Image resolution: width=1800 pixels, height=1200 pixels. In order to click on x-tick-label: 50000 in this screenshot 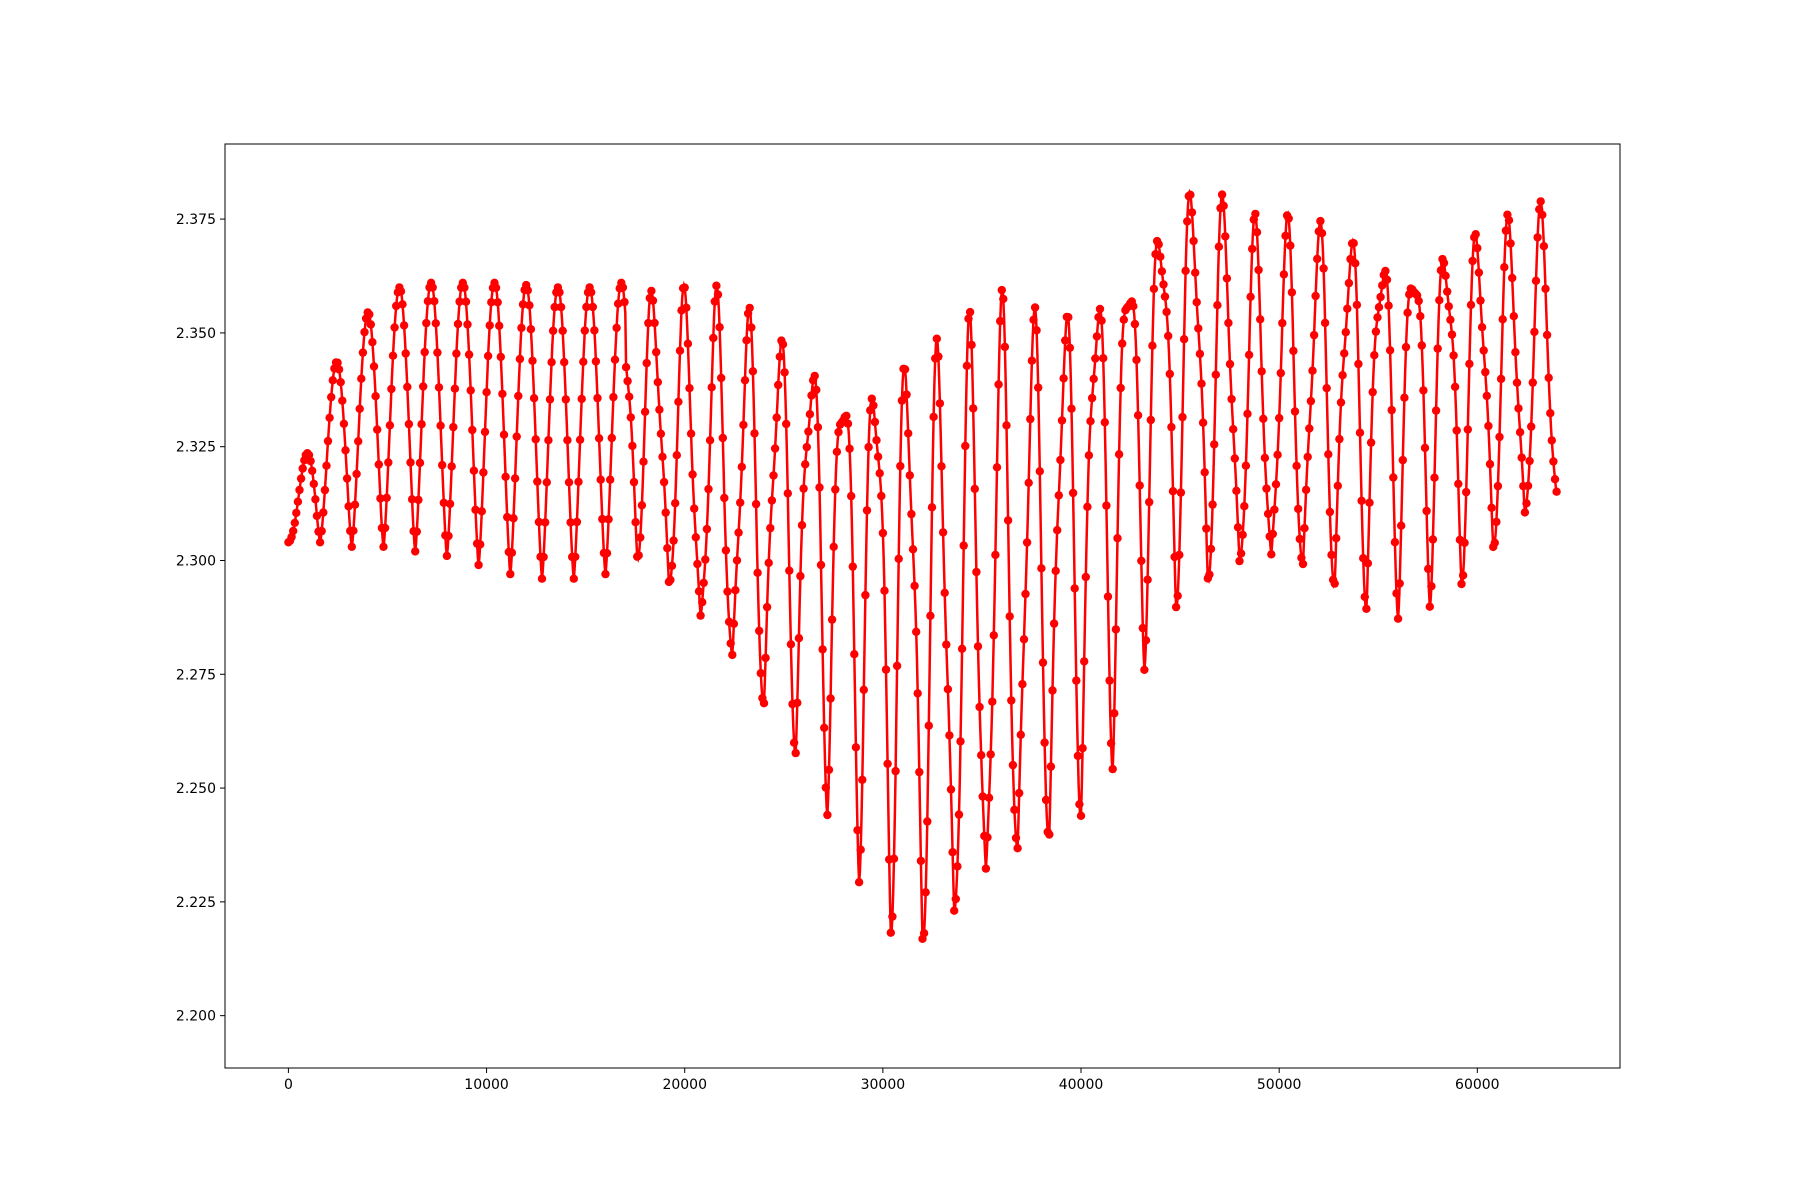, I will do `click(1279, 1085)`.